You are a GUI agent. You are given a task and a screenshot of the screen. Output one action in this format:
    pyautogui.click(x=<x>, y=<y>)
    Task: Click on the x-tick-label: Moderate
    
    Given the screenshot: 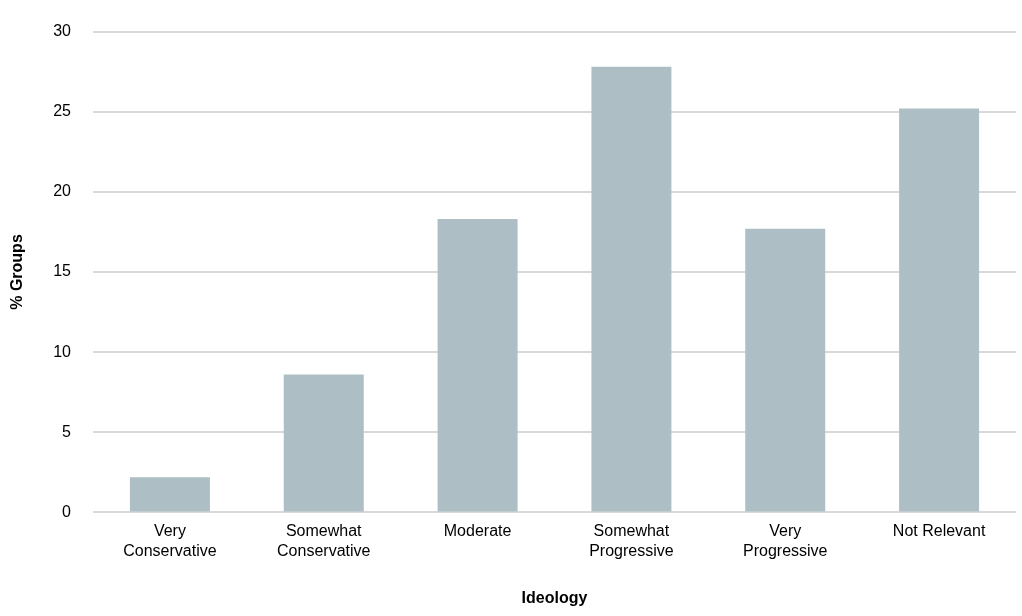 What is the action you would take?
    pyautogui.click(x=477, y=531)
    